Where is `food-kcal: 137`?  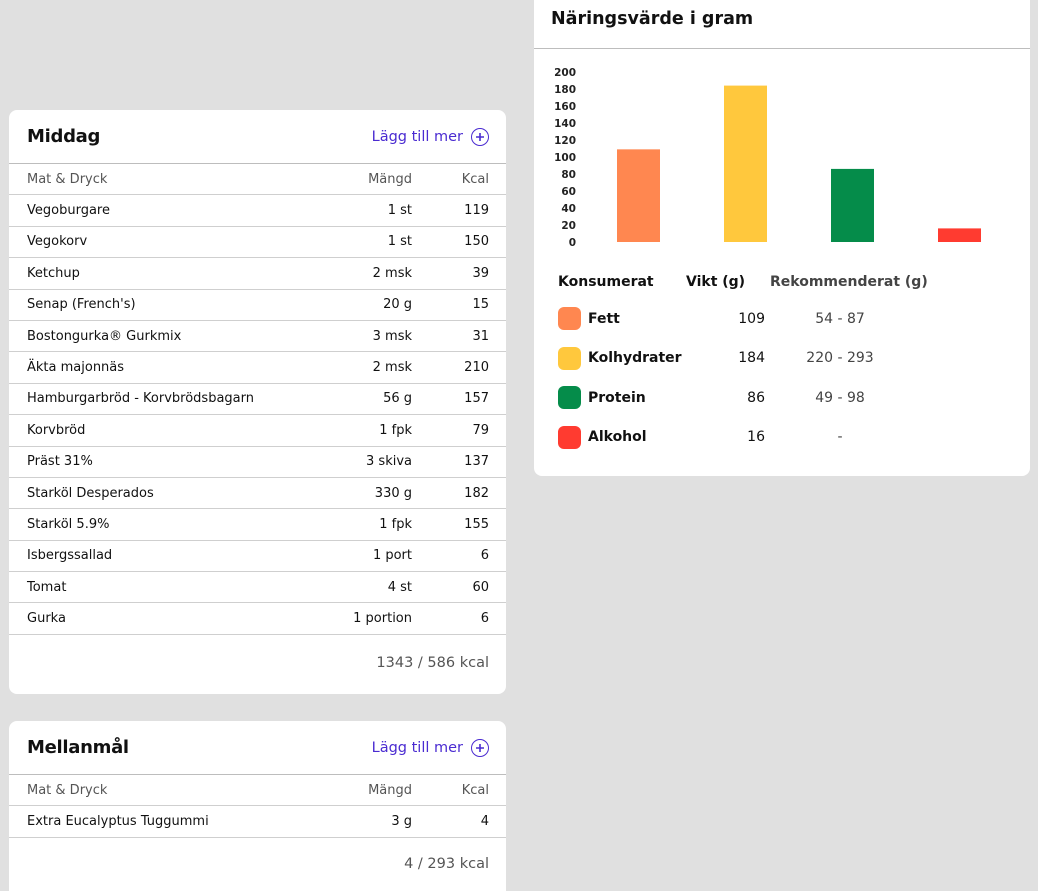 food-kcal: 137 is located at coordinates (476, 462).